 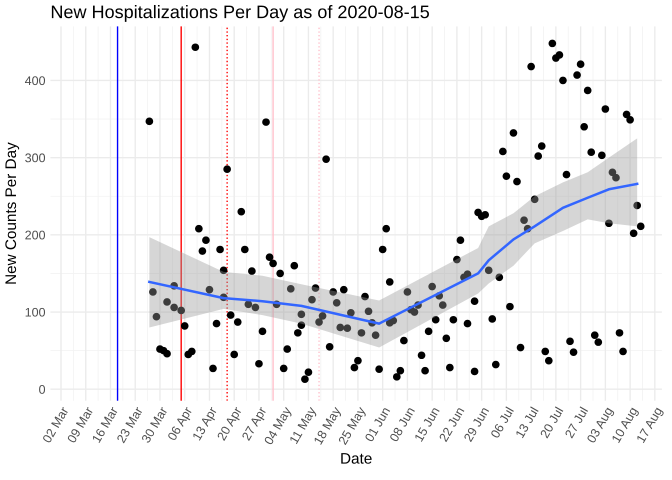 What do you see at coordinates (576, 422) in the screenshot?
I see `x-tick-label: 27 Jul` at bounding box center [576, 422].